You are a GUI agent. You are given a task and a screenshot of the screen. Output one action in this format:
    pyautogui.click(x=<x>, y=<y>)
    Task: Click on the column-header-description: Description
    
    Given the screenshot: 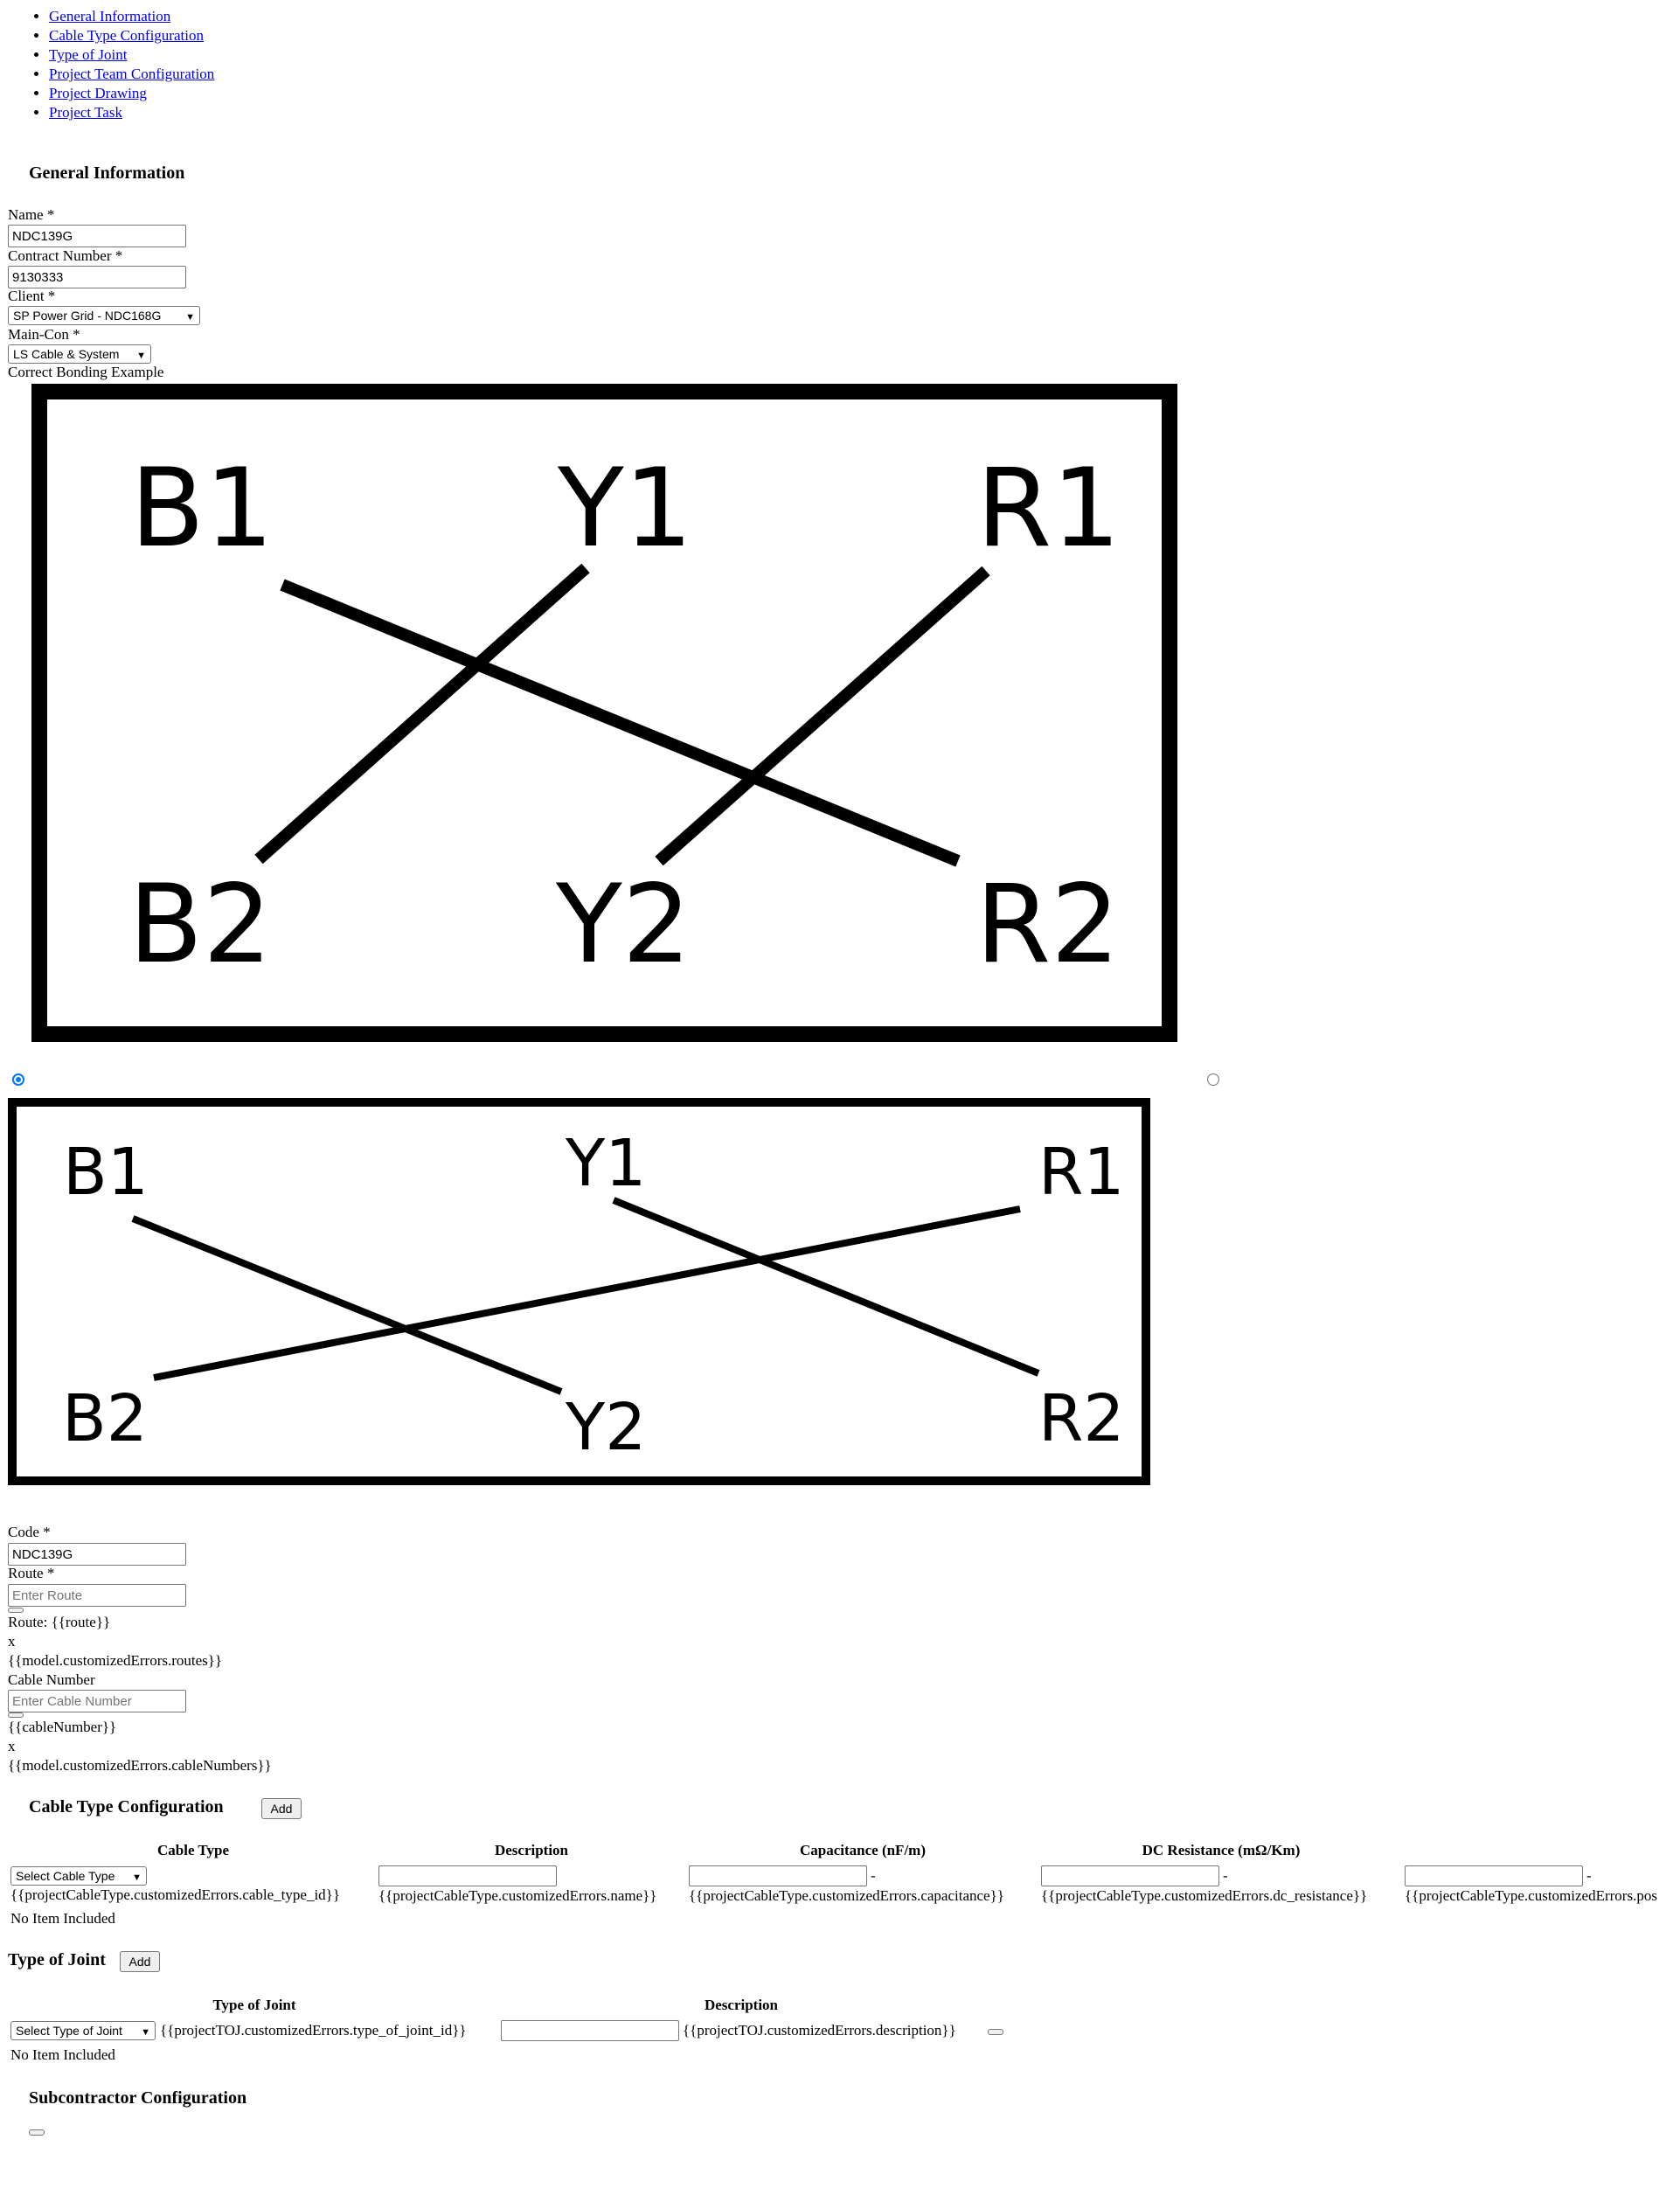 What is the action you would take?
    pyautogui.click(x=531, y=1850)
    